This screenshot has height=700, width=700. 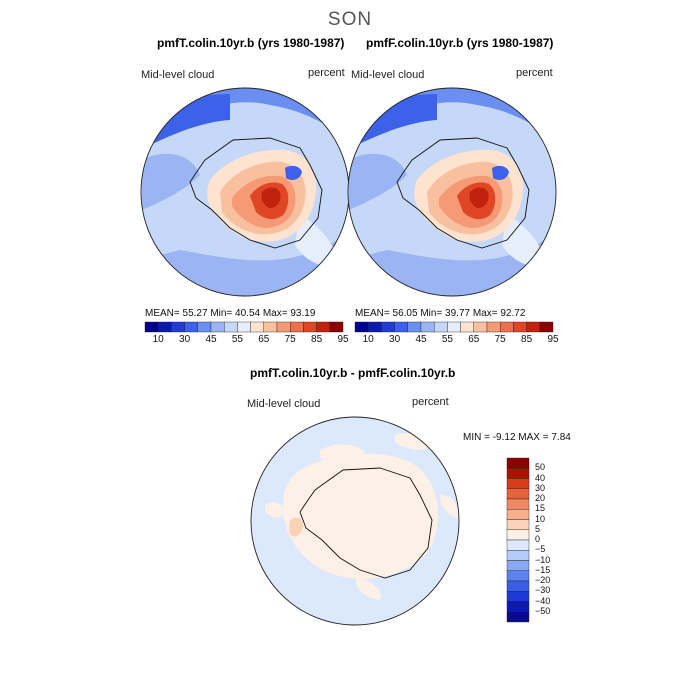 What do you see at coordinates (293, 172) in the screenshot?
I see `map1-ross-low` at bounding box center [293, 172].